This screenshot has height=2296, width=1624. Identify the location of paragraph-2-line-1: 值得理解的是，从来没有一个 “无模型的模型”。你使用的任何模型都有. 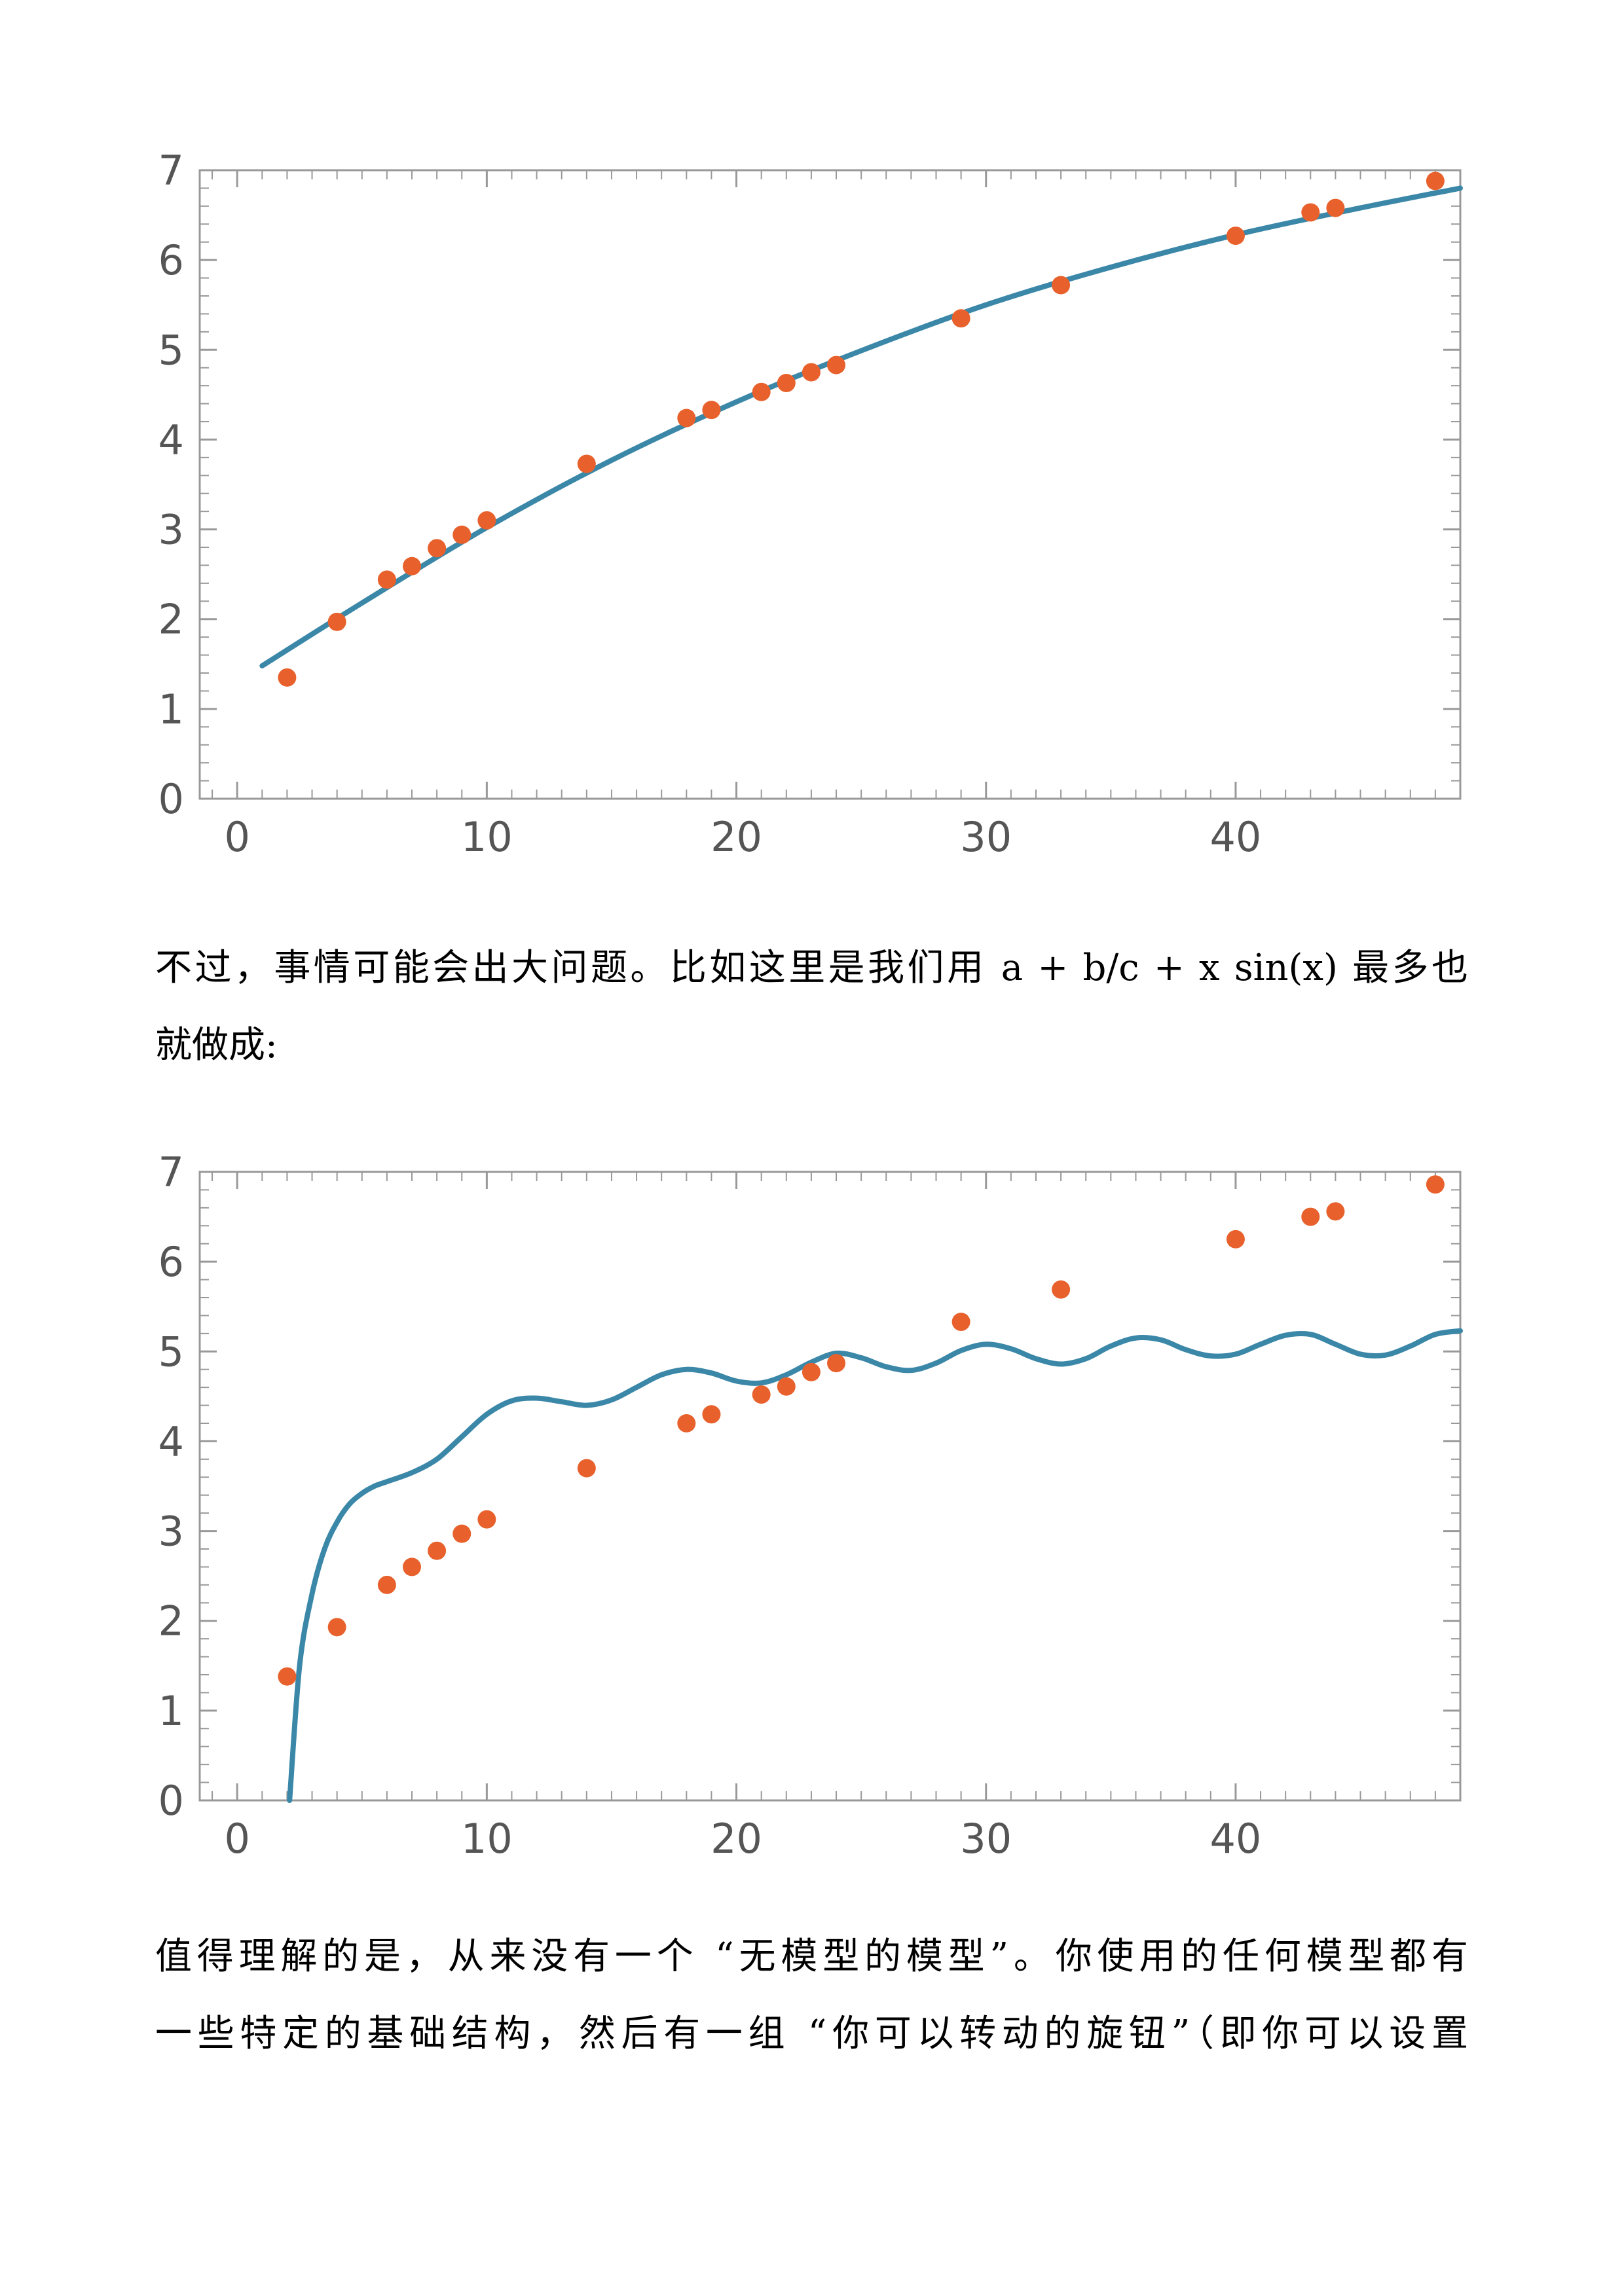
(811, 1956).